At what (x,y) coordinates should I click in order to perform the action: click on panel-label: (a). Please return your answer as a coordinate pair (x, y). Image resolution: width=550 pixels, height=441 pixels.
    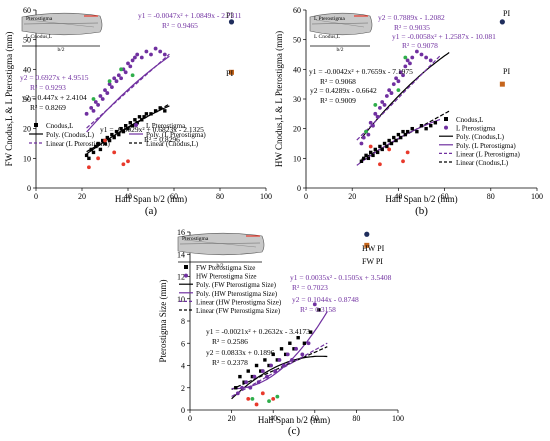
    Looking at the image, I should click on (151, 211).